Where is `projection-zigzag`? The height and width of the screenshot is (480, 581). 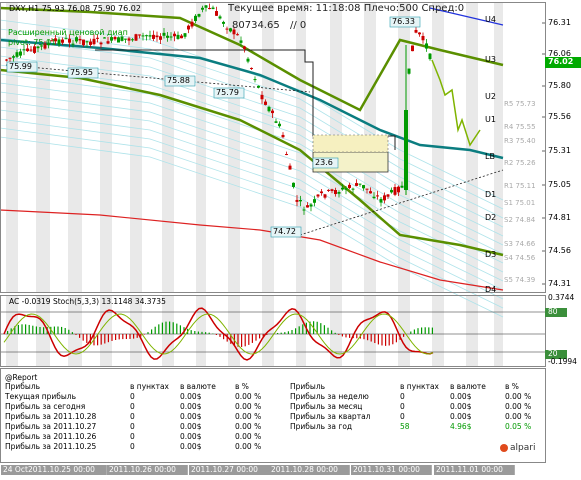
projection-zigzag is located at coordinates (456, 103).